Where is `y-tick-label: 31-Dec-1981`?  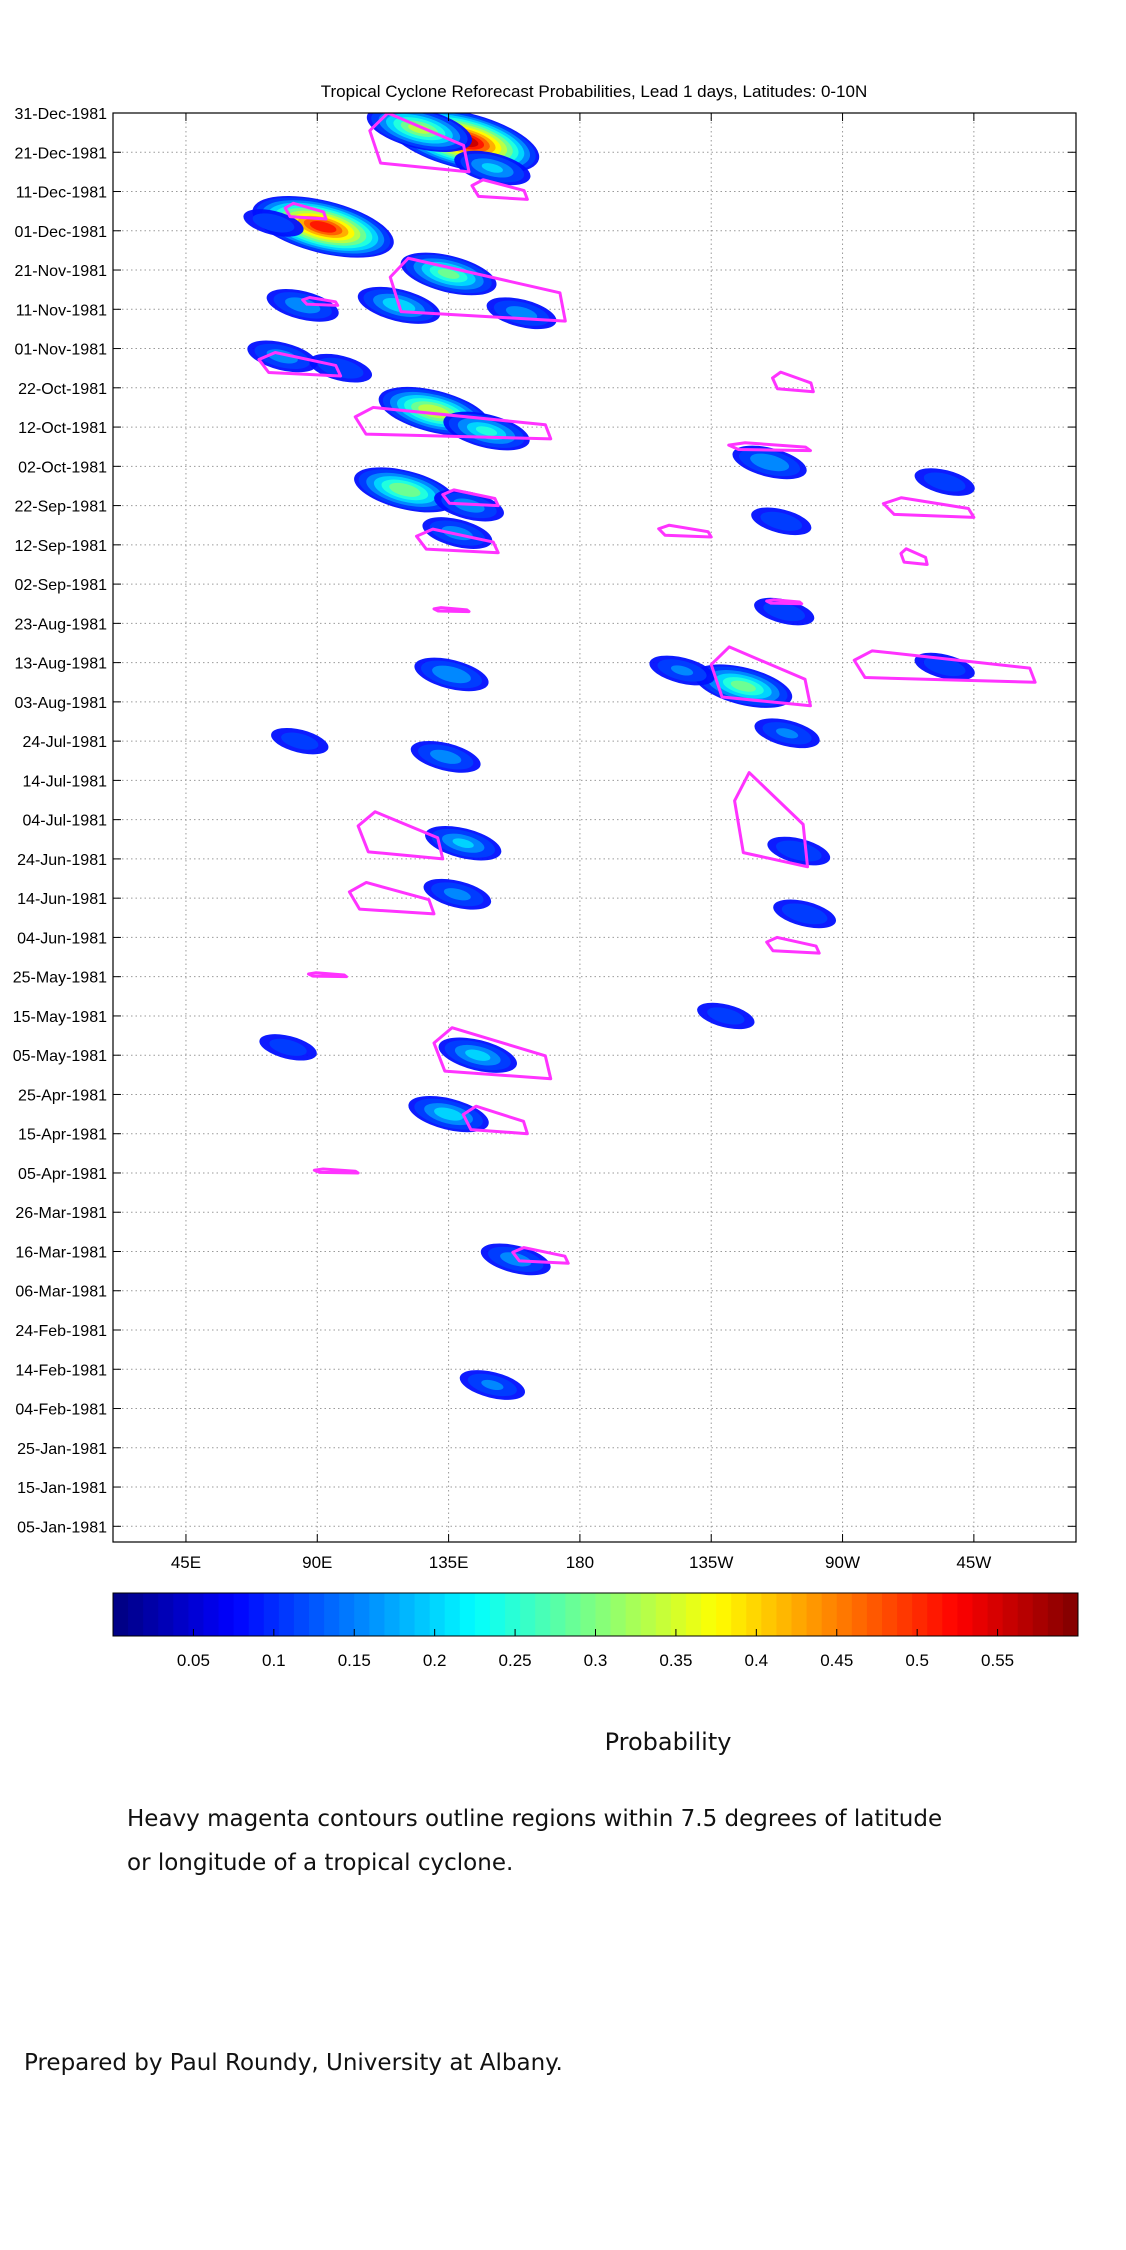
y-tick-label: 31-Dec-1981 is located at coordinates (61, 114).